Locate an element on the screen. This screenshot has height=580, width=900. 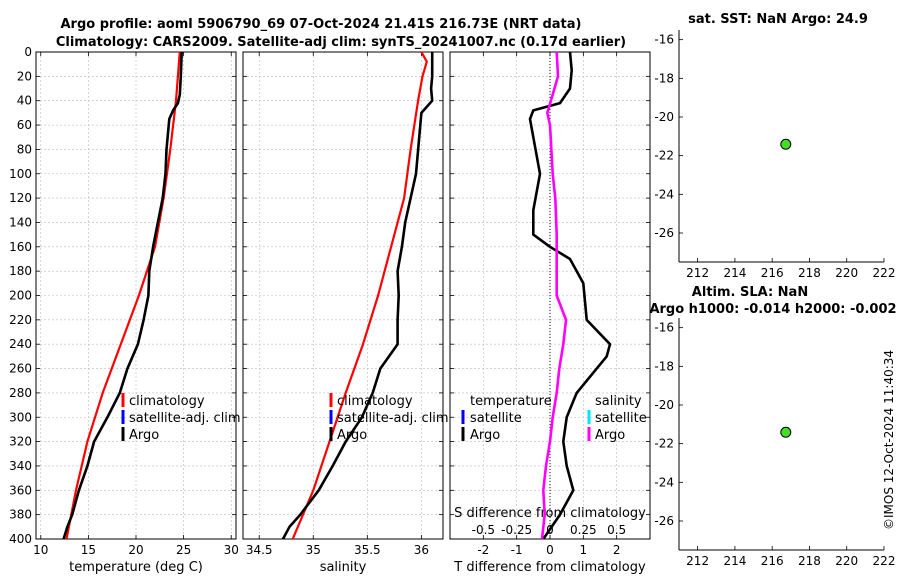
sla-map-title-line1: Altim. SLA: NaN is located at coordinates (750, 292).